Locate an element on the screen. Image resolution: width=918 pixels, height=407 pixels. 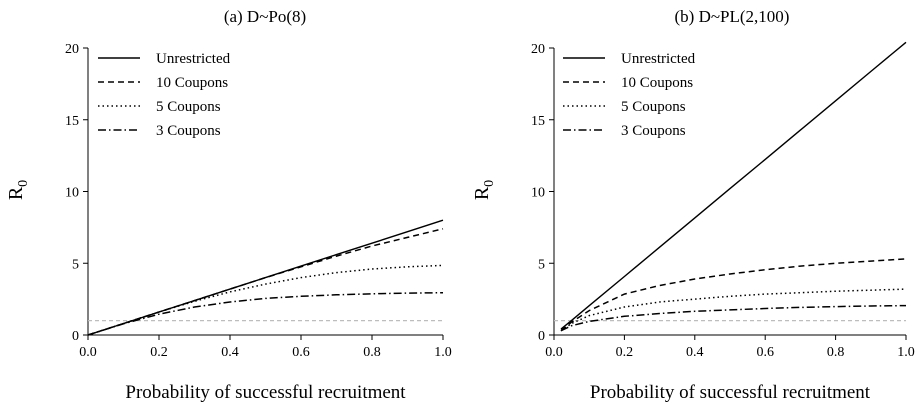
chart-title: (a) D~Po(8) is located at coordinates (265, 16).